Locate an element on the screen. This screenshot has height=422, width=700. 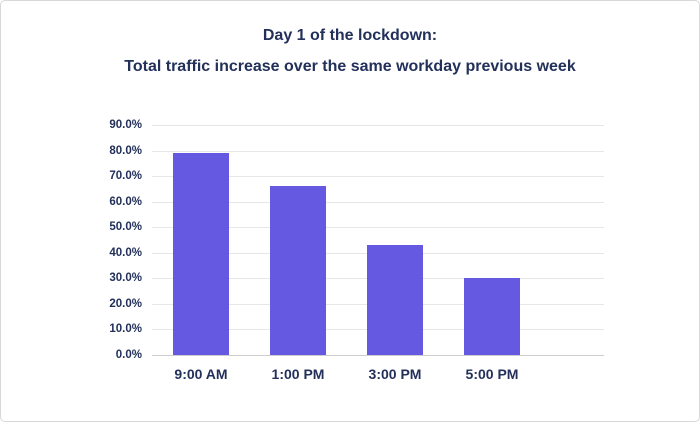
x-axis-tick-label-1-00-pm: 1:00 PM is located at coordinates (298, 374).